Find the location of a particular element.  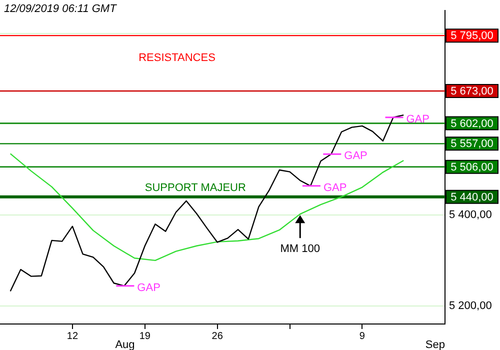

x-tick-label: 26 is located at coordinates (218, 336).